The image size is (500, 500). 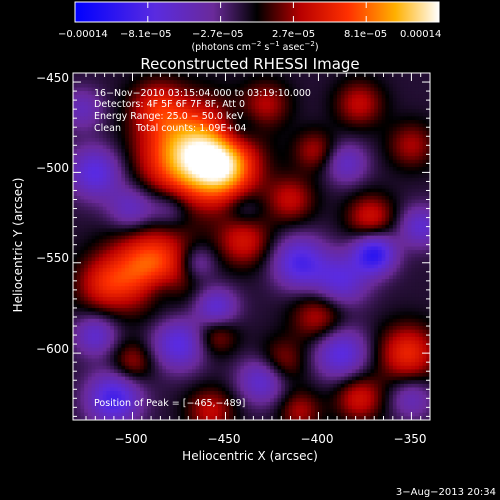 I want to click on y-axis-label: Heliocentric Y (arcsec), so click(x=18, y=245).